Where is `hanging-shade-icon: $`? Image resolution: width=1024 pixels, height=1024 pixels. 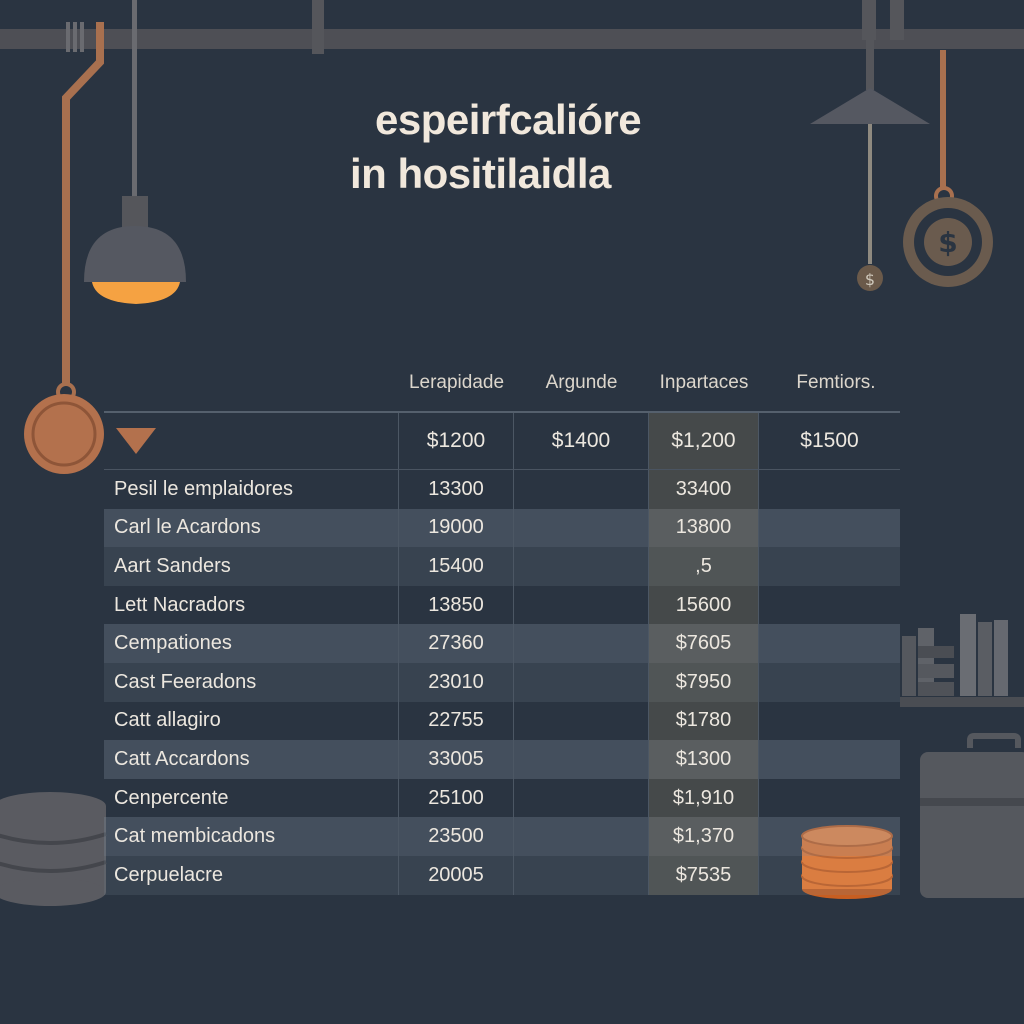
hanging-shade-icon: $ is located at coordinates (870, 165).